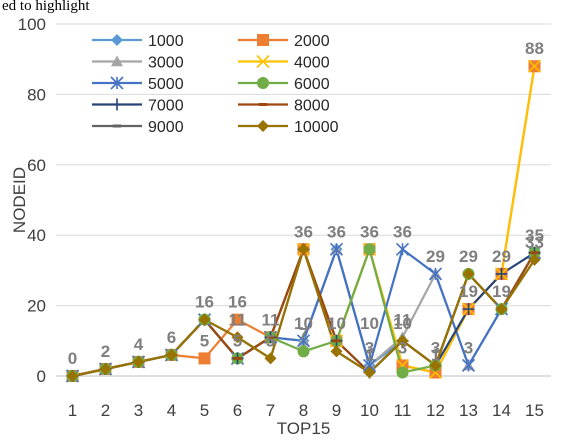  I want to click on legend-label: 4000, so click(312, 63).